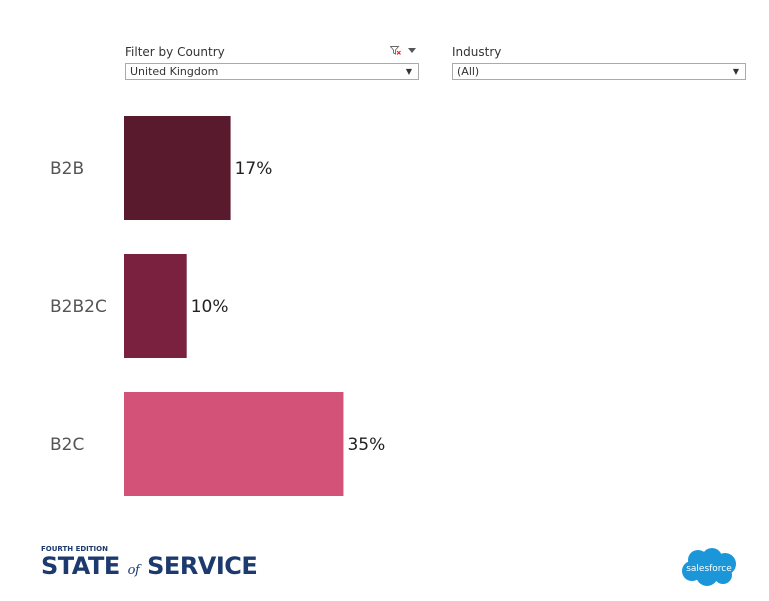 Image resolution: width=769 pixels, height=601 pixels. I want to click on category-label: B2B2C, so click(78, 307).